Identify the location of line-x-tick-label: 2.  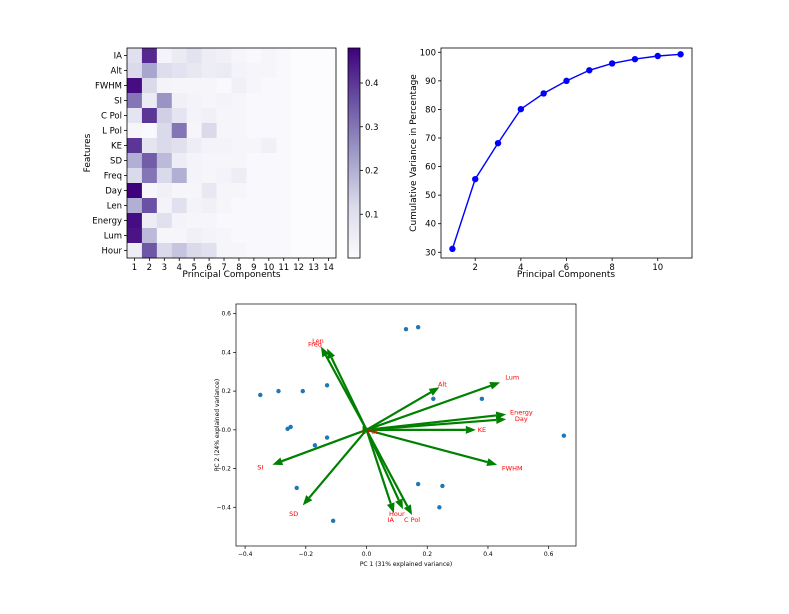
(475, 268).